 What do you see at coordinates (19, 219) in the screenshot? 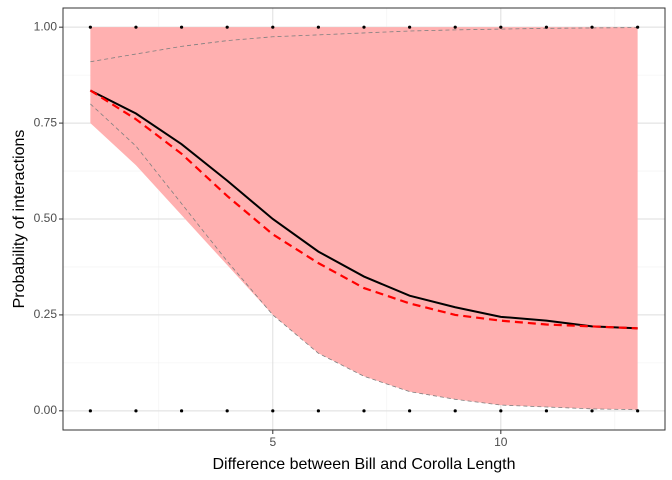
I see `y-axis-title: Probability of interactions` at bounding box center [19, 219].